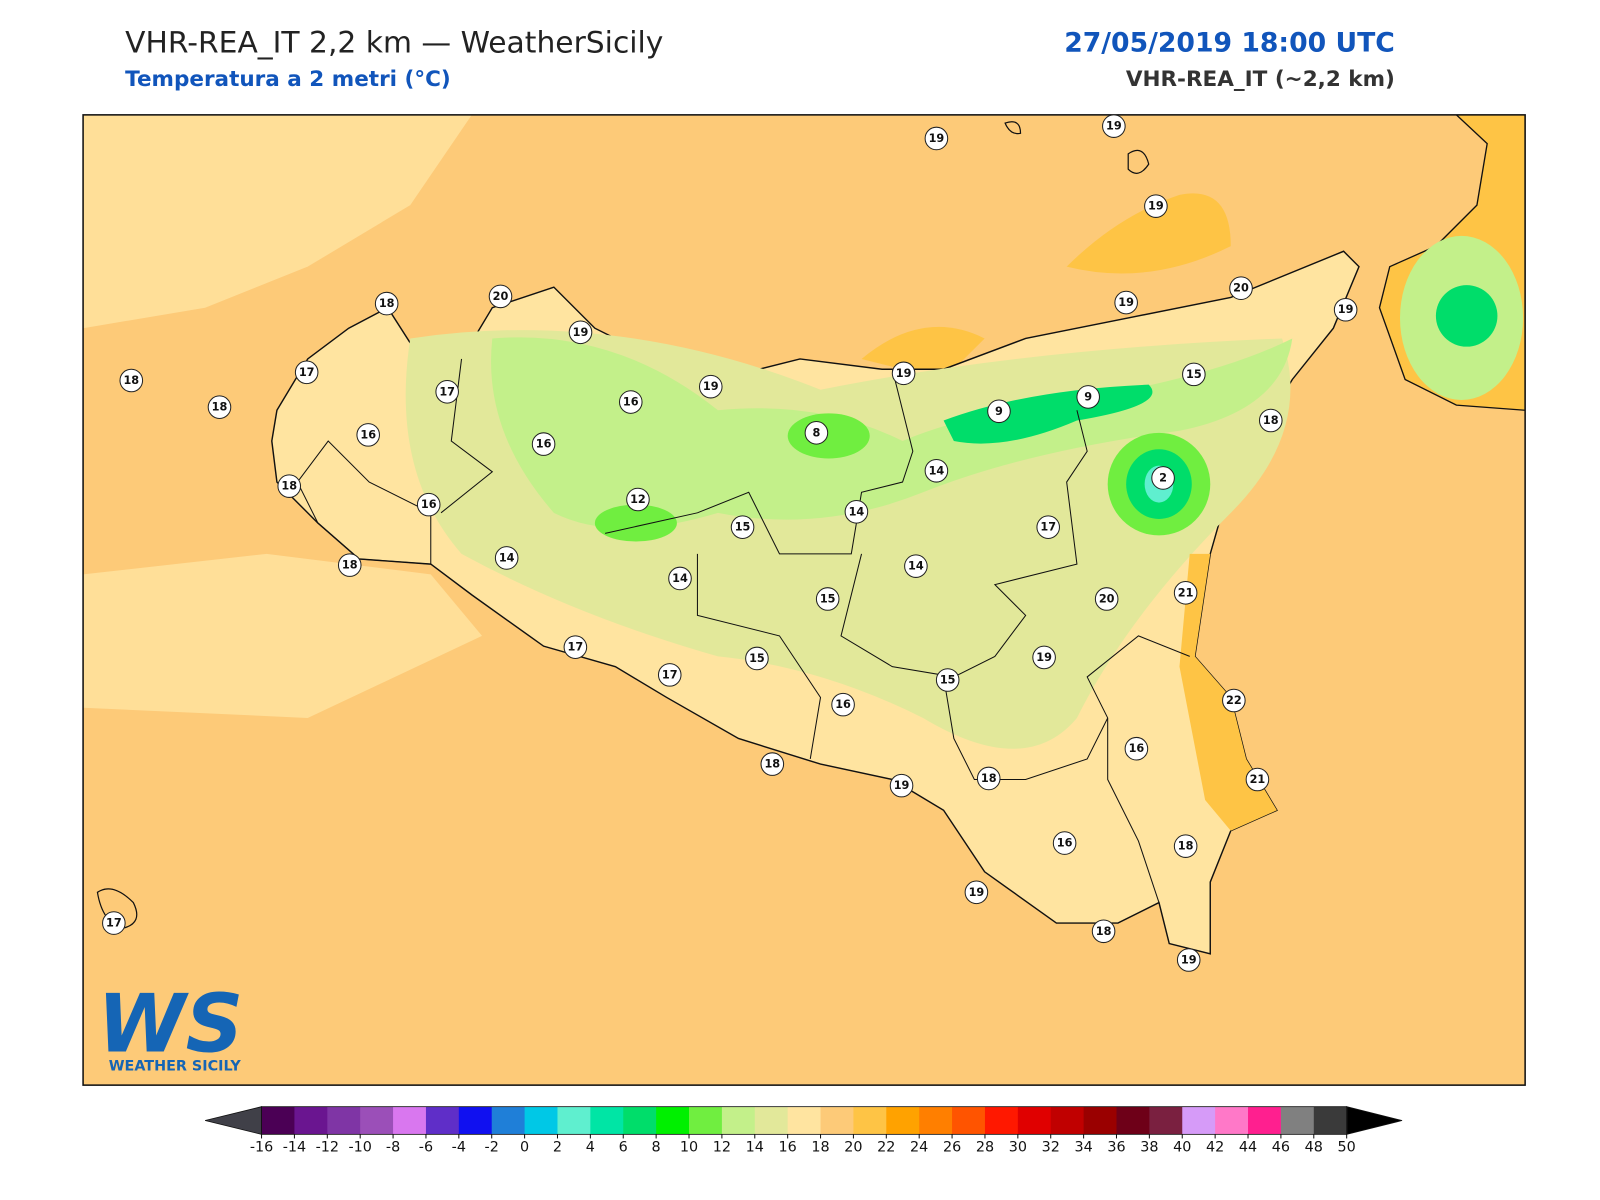  Describe the element at coordinates (952, 1148) in the screenshot. I see `colorbar-tick-label: 26` at that location.